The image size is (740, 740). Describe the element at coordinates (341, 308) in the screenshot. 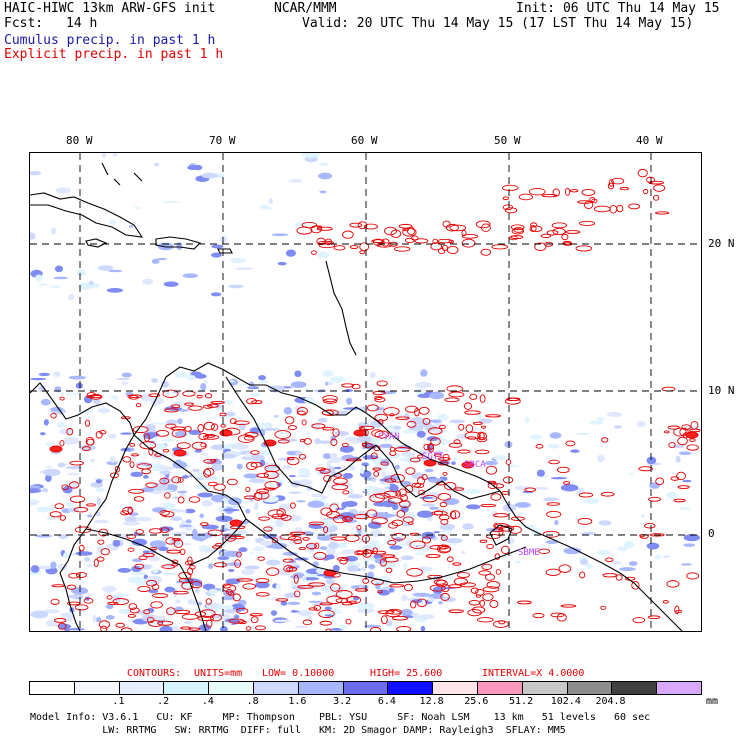

I see `coast-lesser-antilles` at that location.